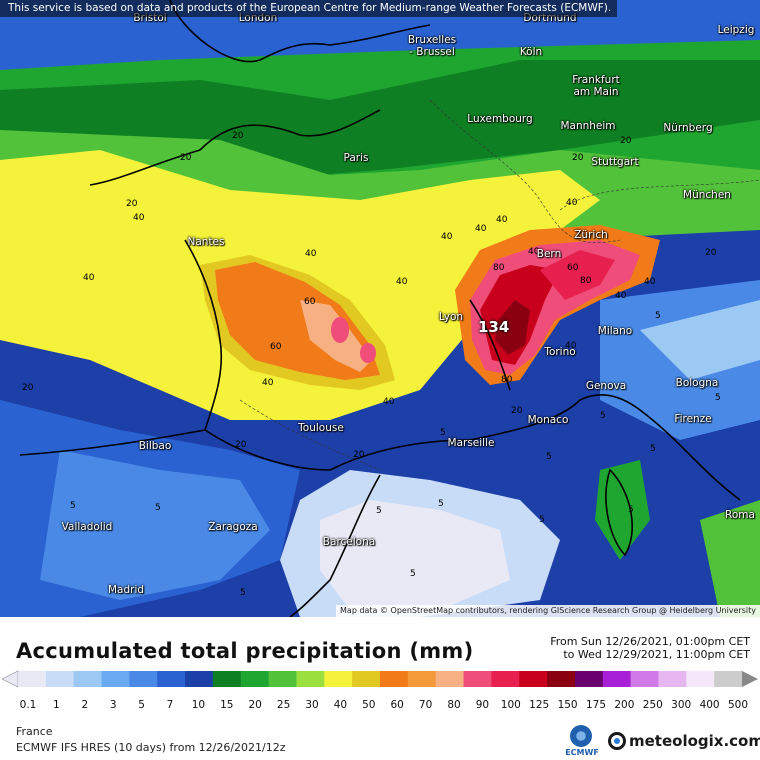 Image resolution: width=760 pixels, height=760 pixels. I want to click on ecmwf-logo-text: ECMWF, so click(582, 752).